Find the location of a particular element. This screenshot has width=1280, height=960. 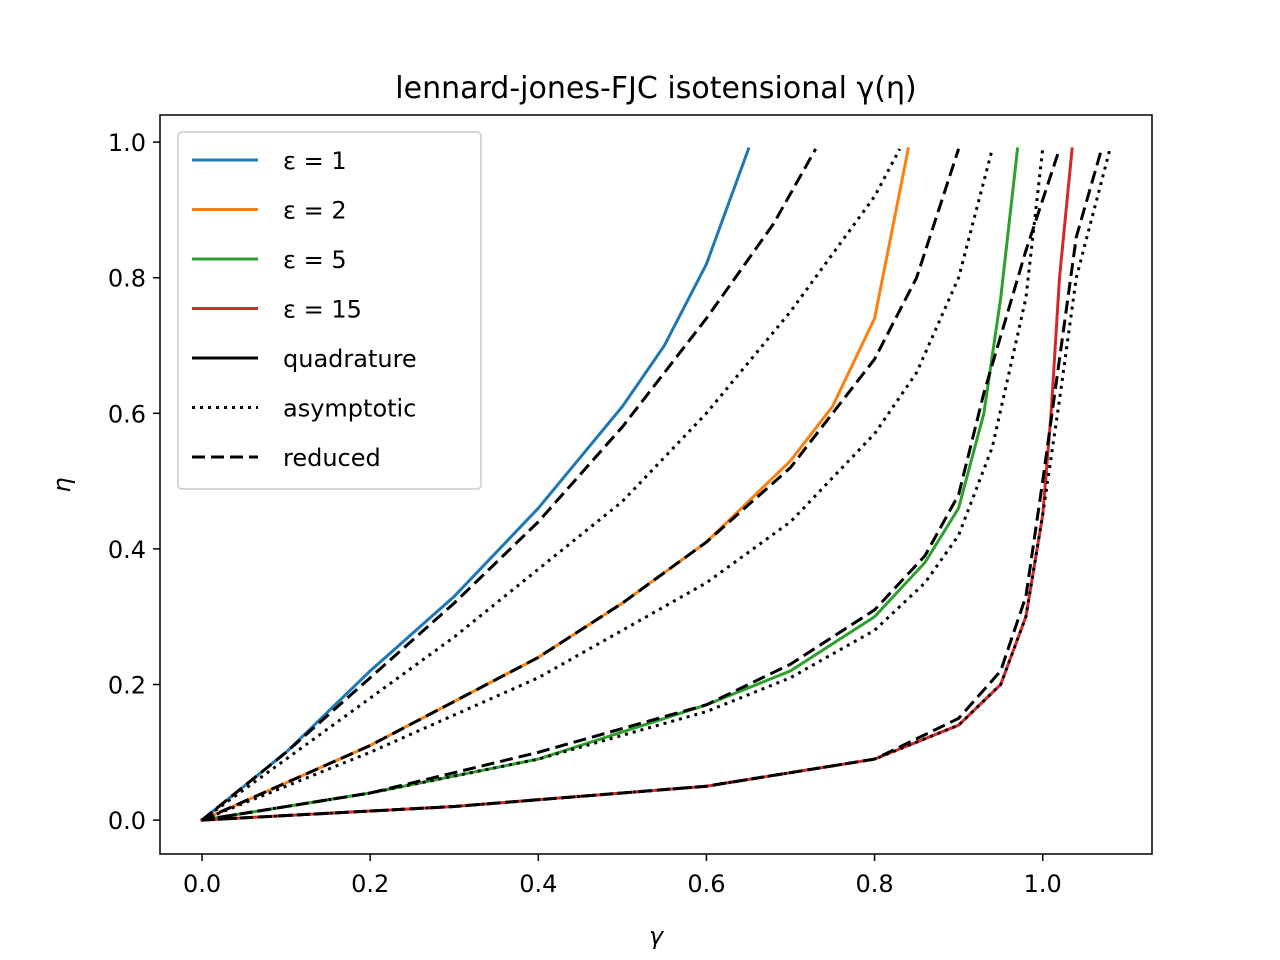

y-tick-label: 0.8 is located at coordinates (127, 279).